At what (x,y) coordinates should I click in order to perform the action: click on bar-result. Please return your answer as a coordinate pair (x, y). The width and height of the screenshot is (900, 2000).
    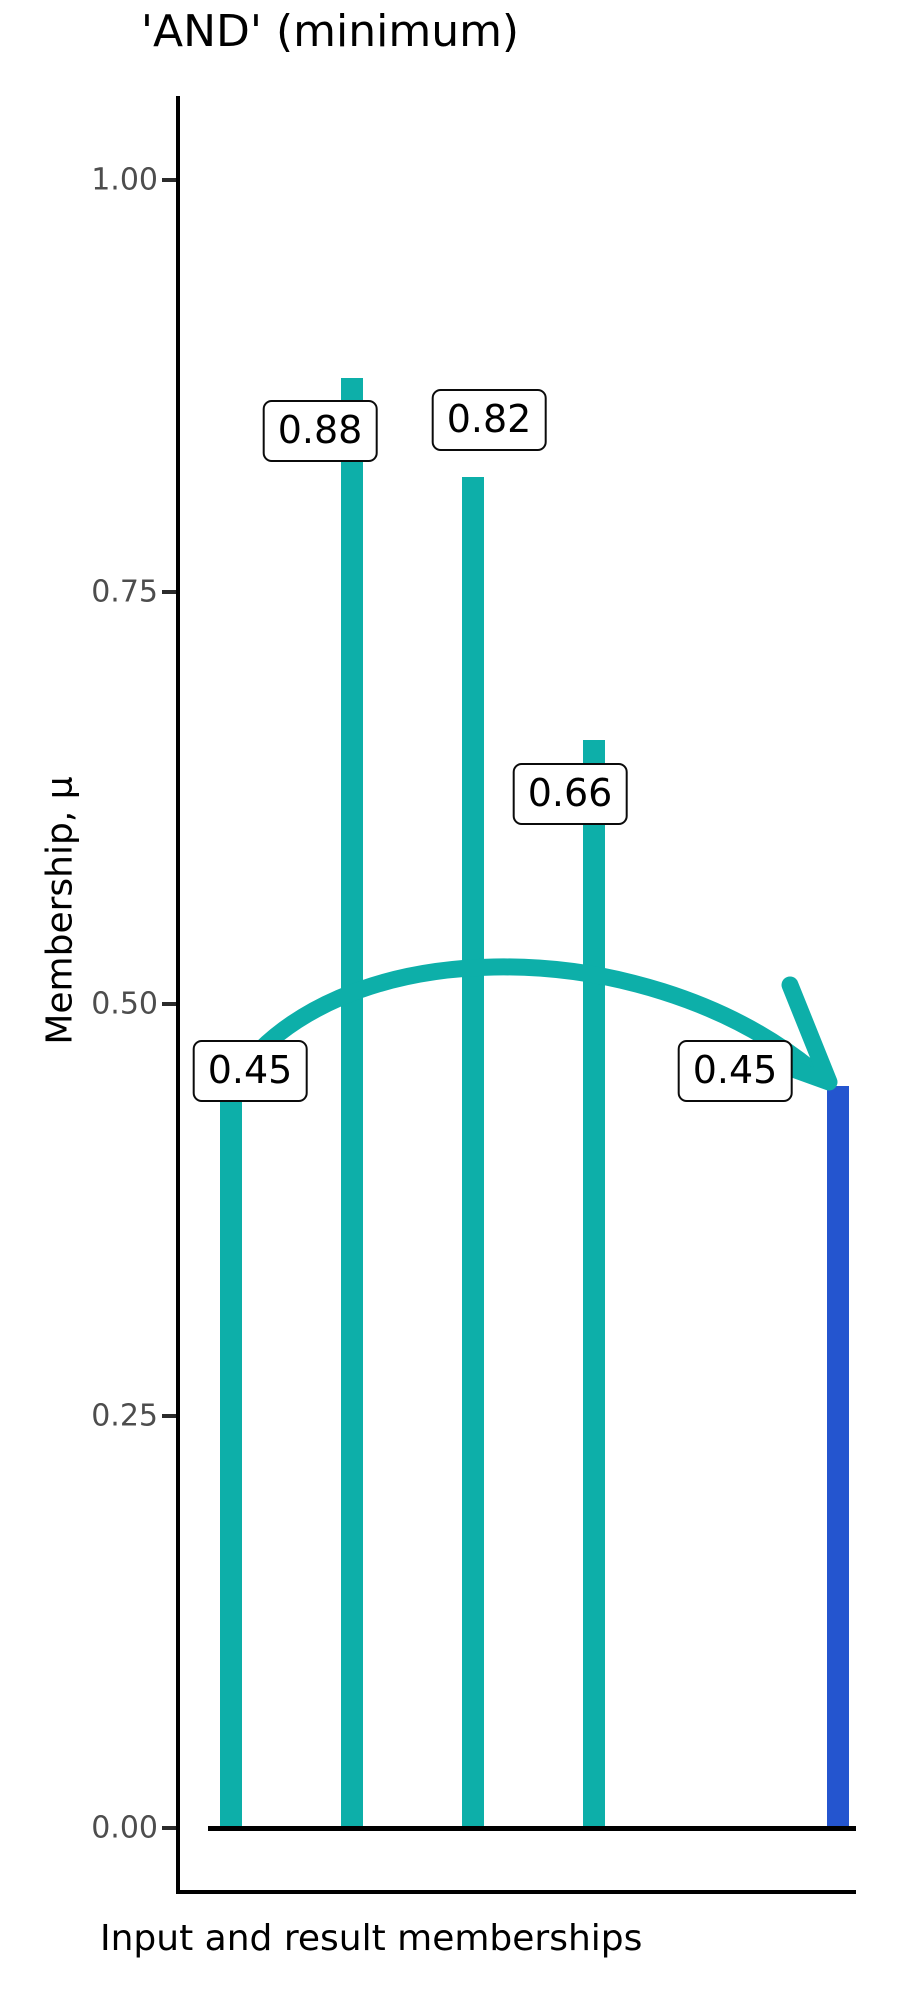
    Looking at the image, I should click on (838, 1457).